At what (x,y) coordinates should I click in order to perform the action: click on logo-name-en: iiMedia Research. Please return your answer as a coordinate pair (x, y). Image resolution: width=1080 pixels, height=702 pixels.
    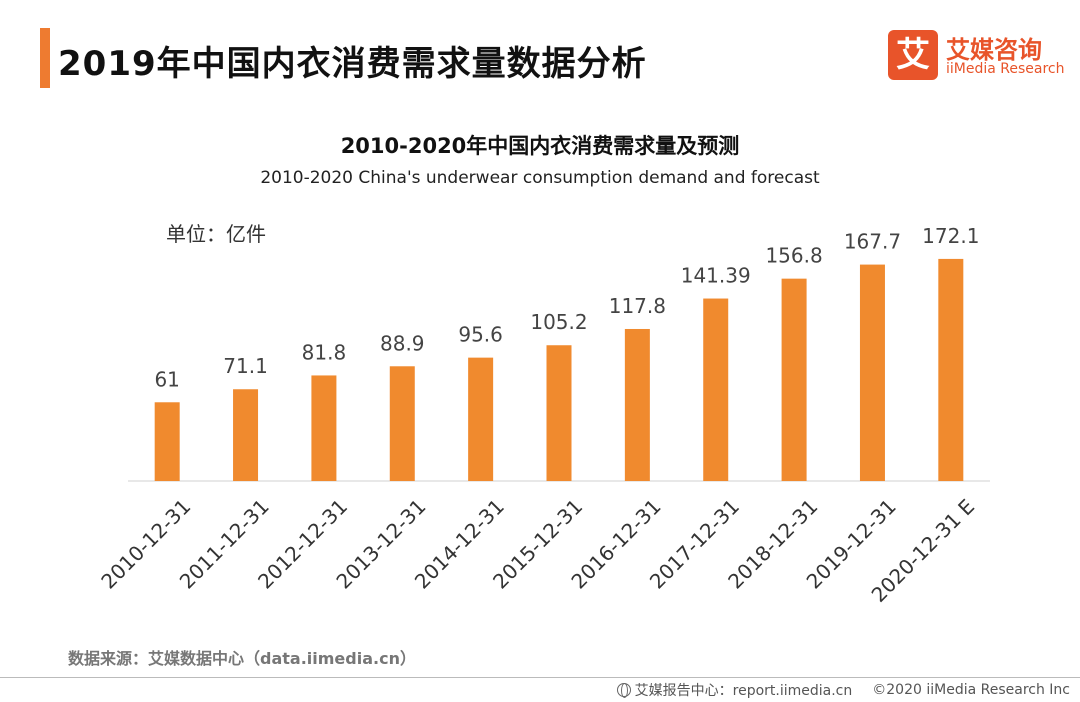
    Looking at the image, I should click on (1005, 69).